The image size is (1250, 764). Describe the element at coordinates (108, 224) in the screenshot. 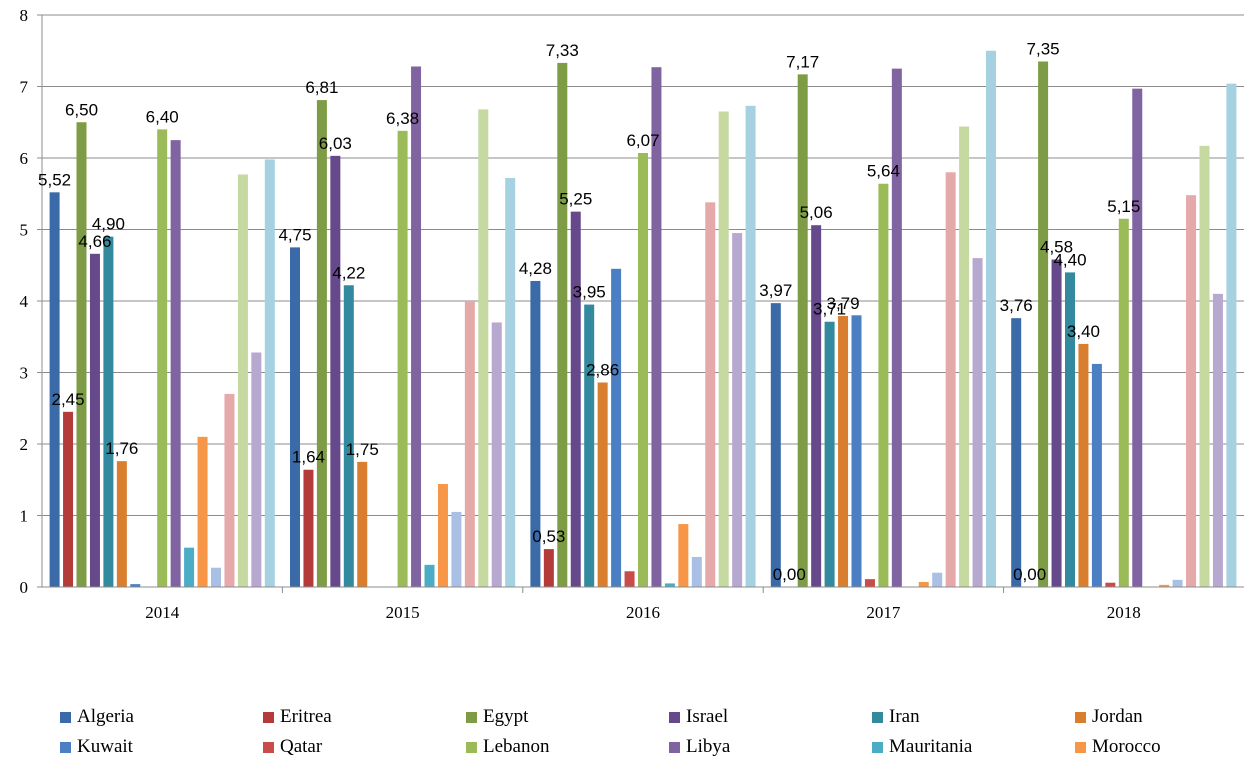

I see `data-label: 4,90` at that location.